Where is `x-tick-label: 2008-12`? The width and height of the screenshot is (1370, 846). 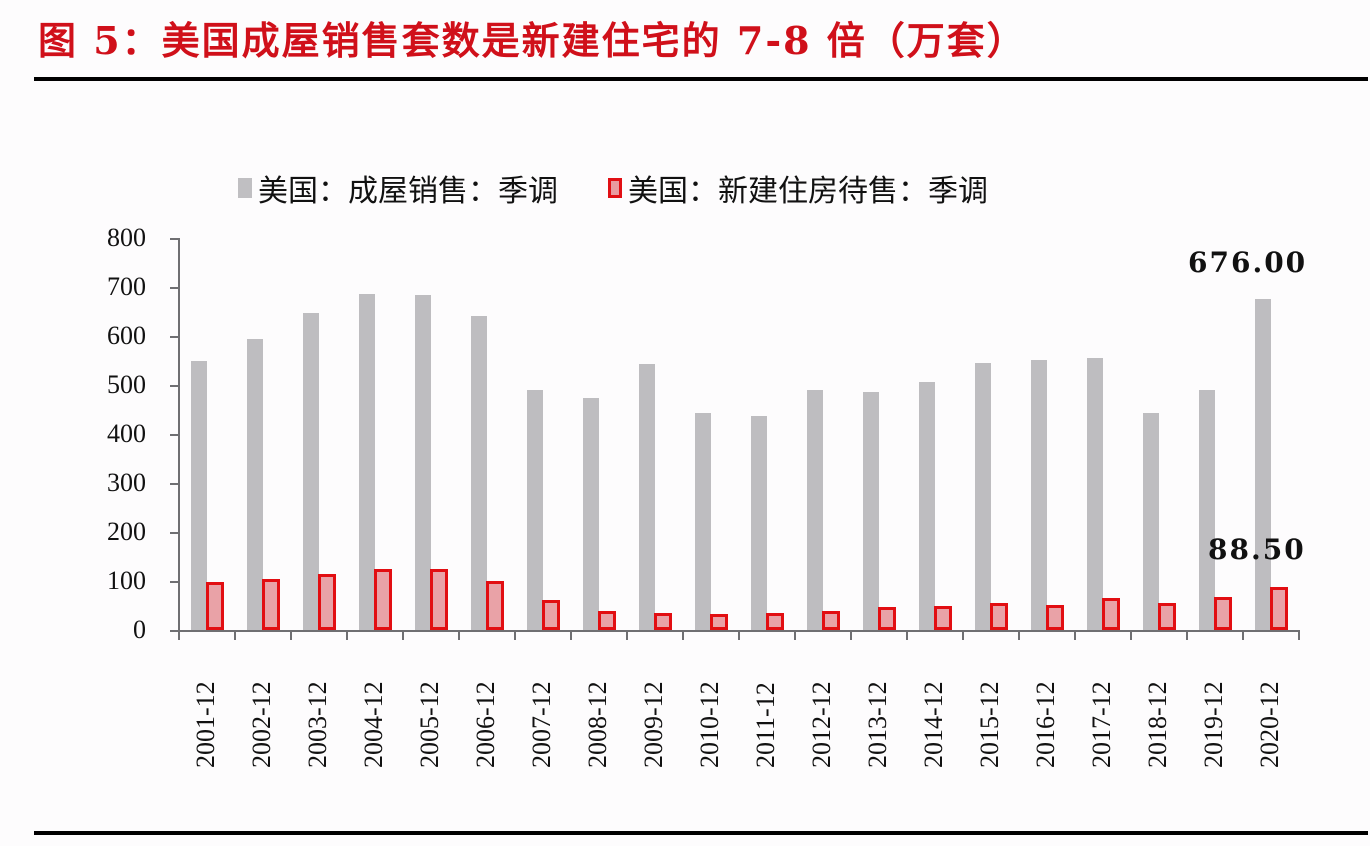 x-tick-label: 2008-12 is located at coordinates (597, 704).